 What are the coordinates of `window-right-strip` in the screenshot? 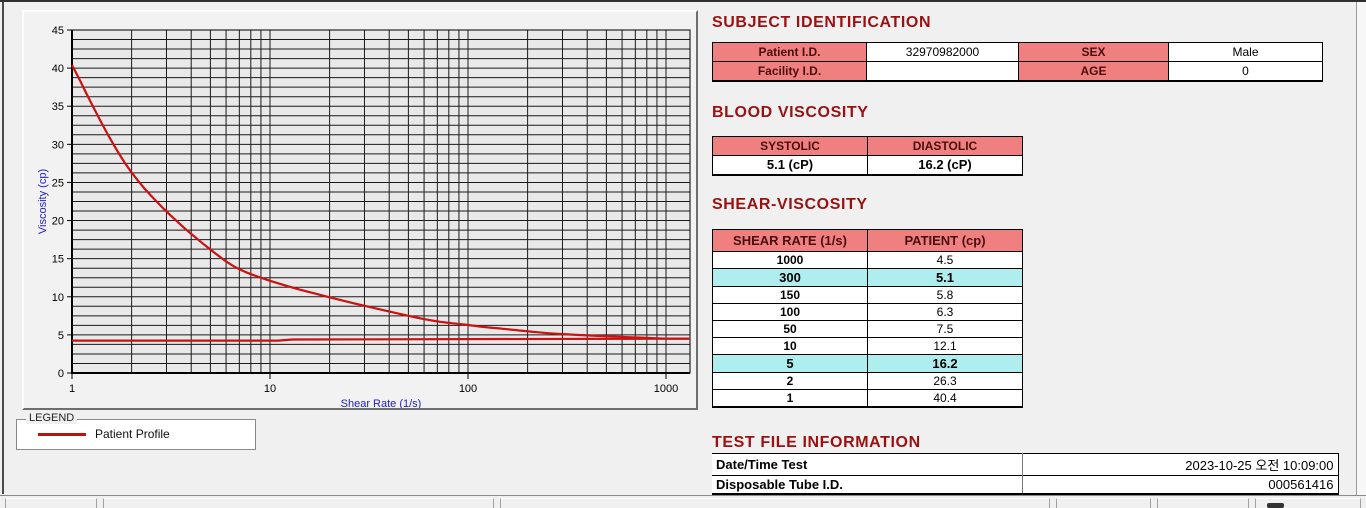 It's located at (1361, 249).